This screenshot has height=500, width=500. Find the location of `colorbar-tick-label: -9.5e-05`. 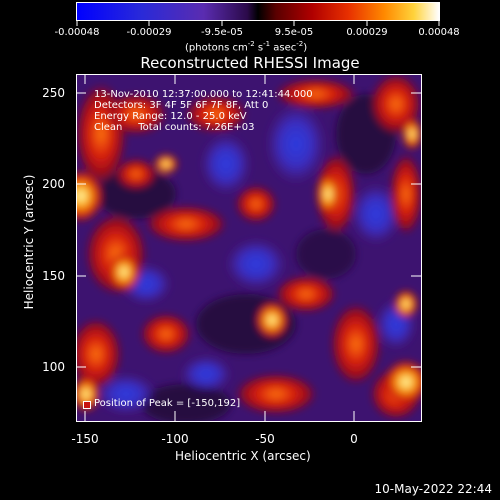

colorbar-tick-label: -9.5e-05 is located at coordinates (222, 32).